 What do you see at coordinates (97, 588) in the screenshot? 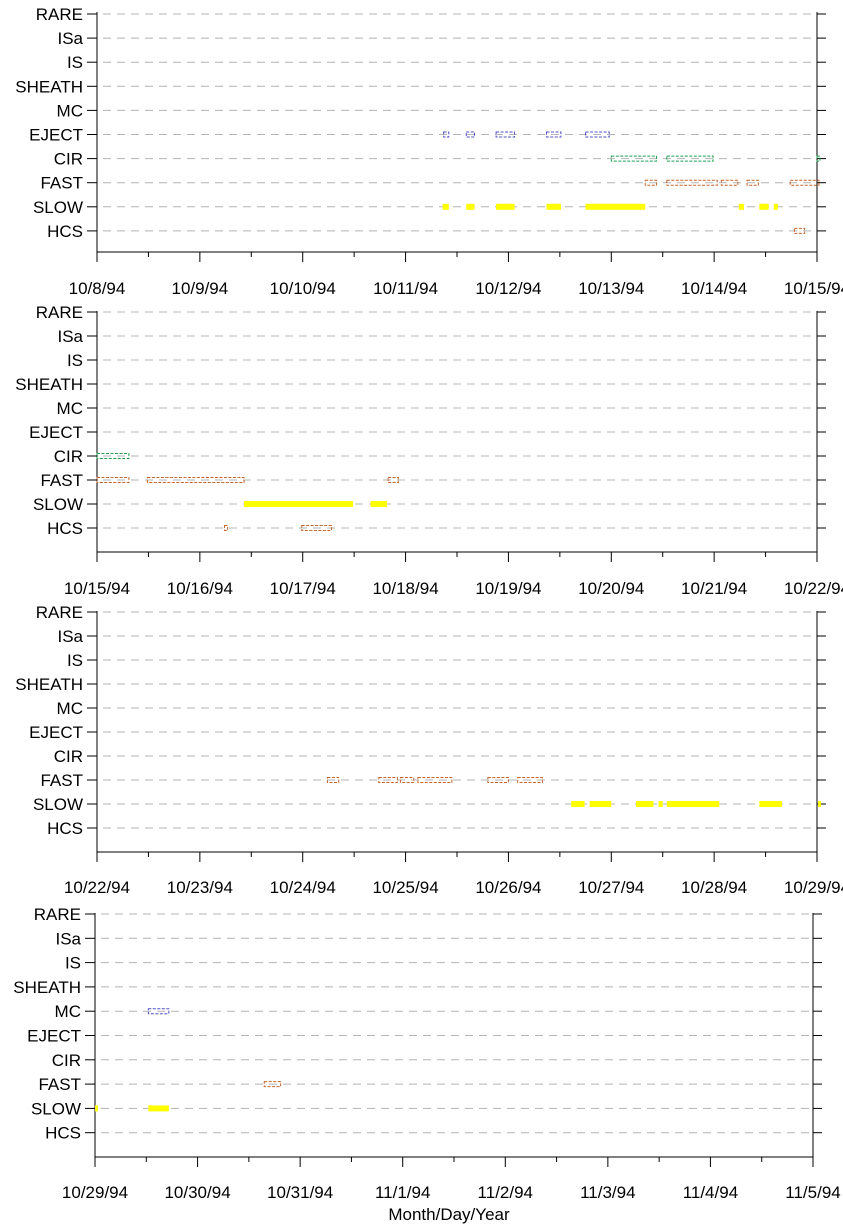
I see `x-tick-label: 10/15/94` at bounding box center [97, 588].